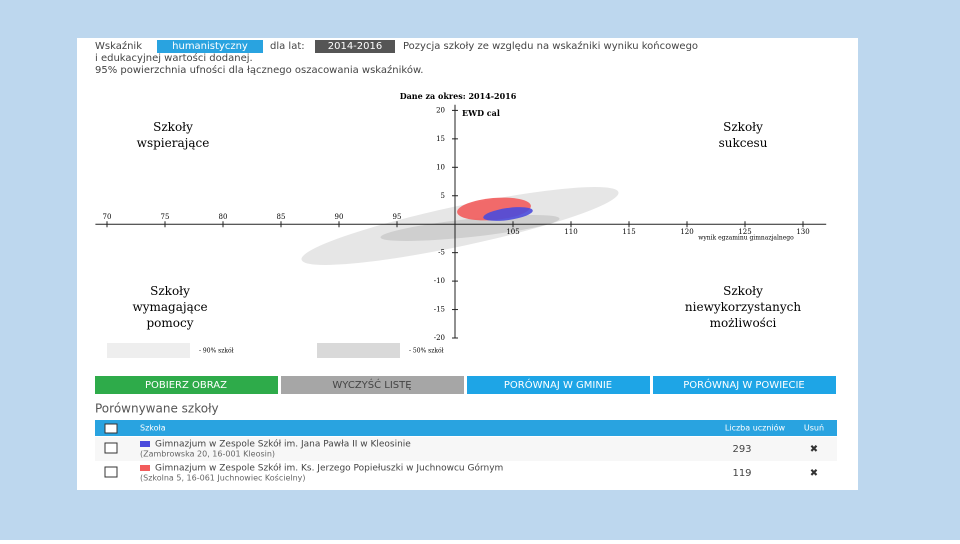 The image size is (960, 544). What do you see at coordinates (743, 307) in the screenshot?
I see `quadrant-label: Szkoły niewykorzystanych możliwości` at bounding box center [743, 307].